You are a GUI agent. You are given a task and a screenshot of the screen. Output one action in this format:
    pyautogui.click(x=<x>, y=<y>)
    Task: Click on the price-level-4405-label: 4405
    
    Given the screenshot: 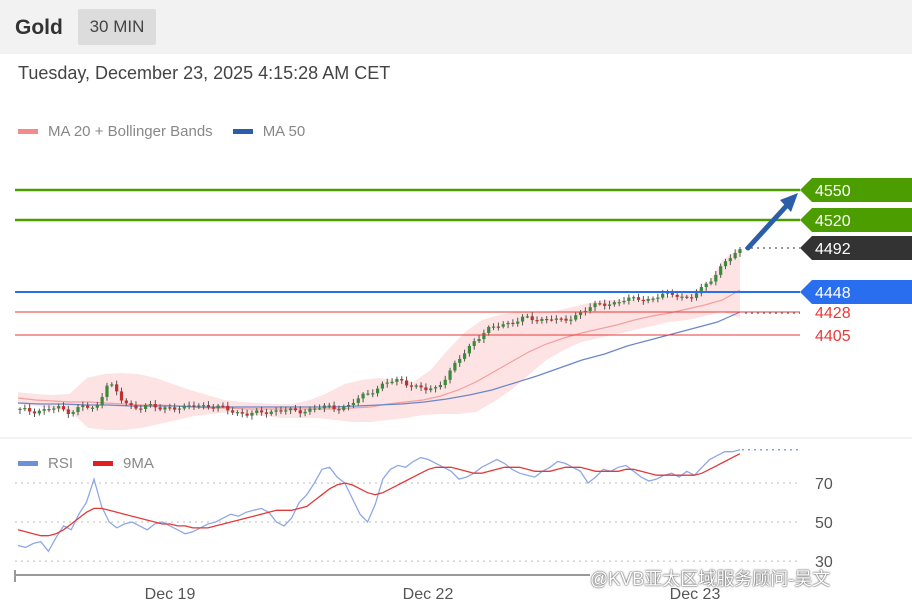 What is the action you would take?
    pyautogui.click(x=833, y=336)
    